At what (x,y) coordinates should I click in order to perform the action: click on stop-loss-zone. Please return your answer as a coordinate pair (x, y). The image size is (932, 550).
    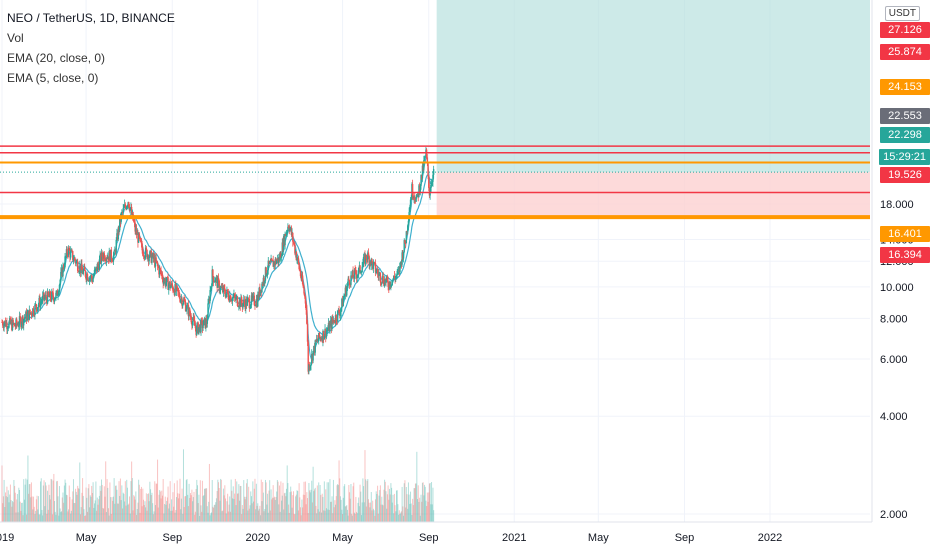
    Looking at the image, I should click on (653, 195).